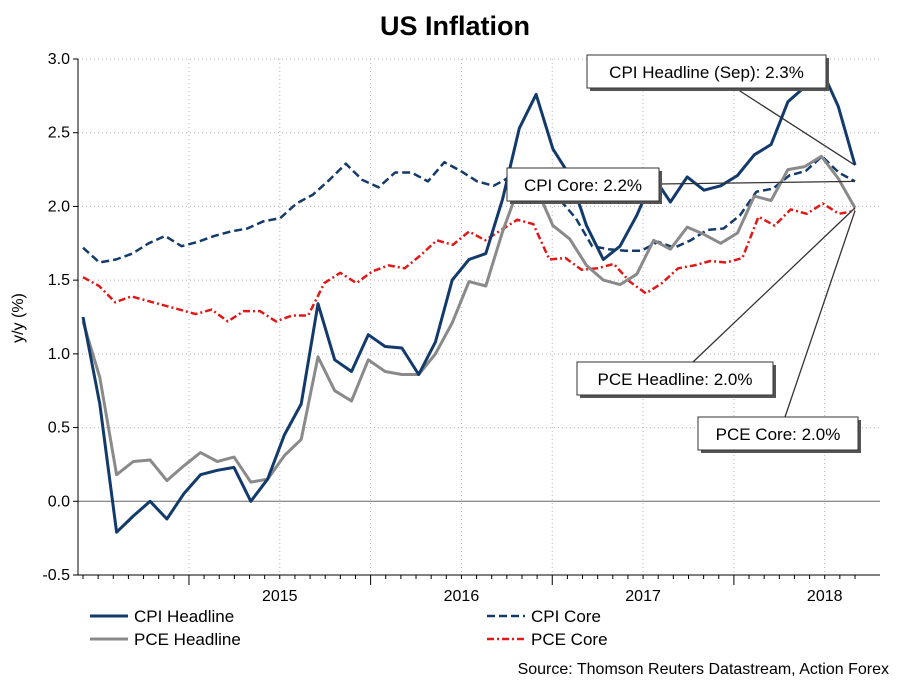 Image resolution: width=909 pixels, height=682 pixels. Describe the element at coordinates (56, 575) in the screenshot. I see `y-tick-label: -0.5` at that location.